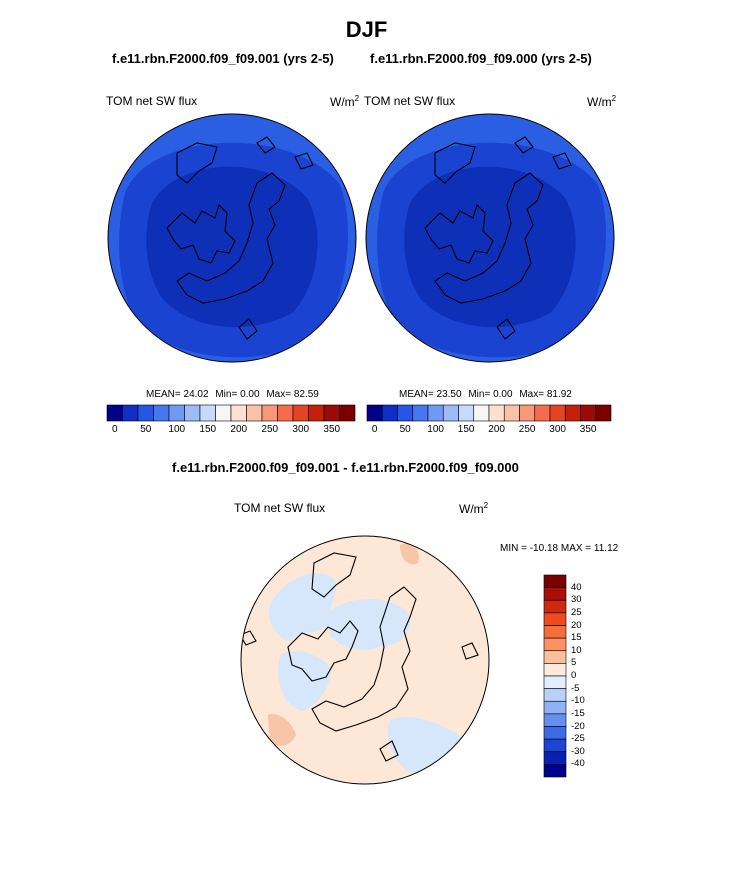  What do you see at coordinates (578, 764) in the screenshot?
I see `diff-colorbar-label: -40` at bounding box center [578, 764].